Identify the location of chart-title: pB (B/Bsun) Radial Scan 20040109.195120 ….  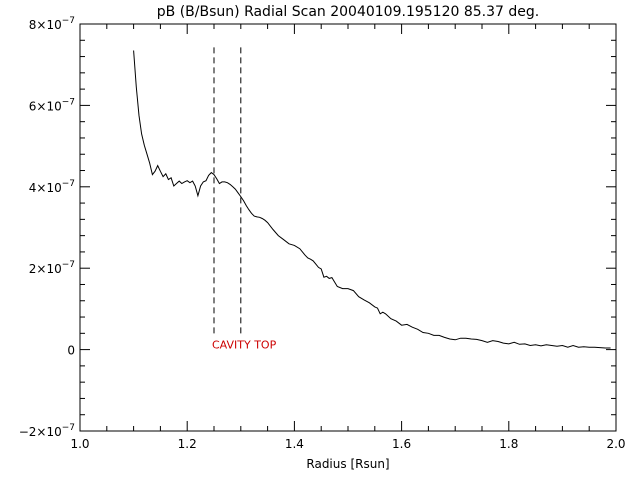
(348, 12).